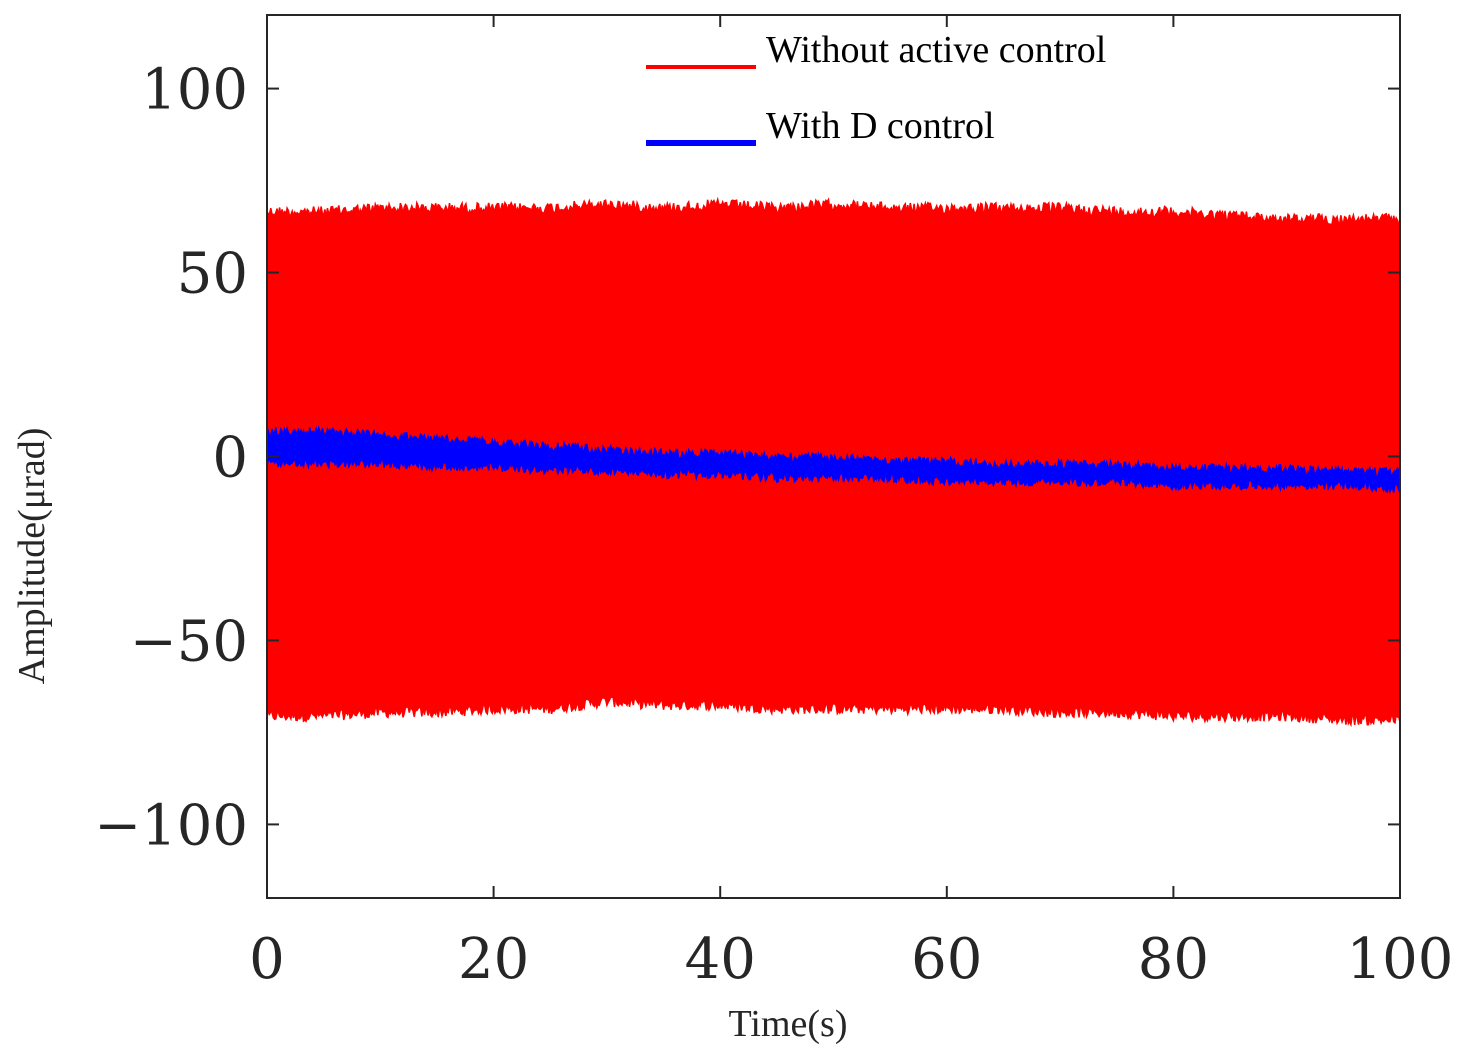  I want to click on y-tick-label: 100, so click(194, 90).